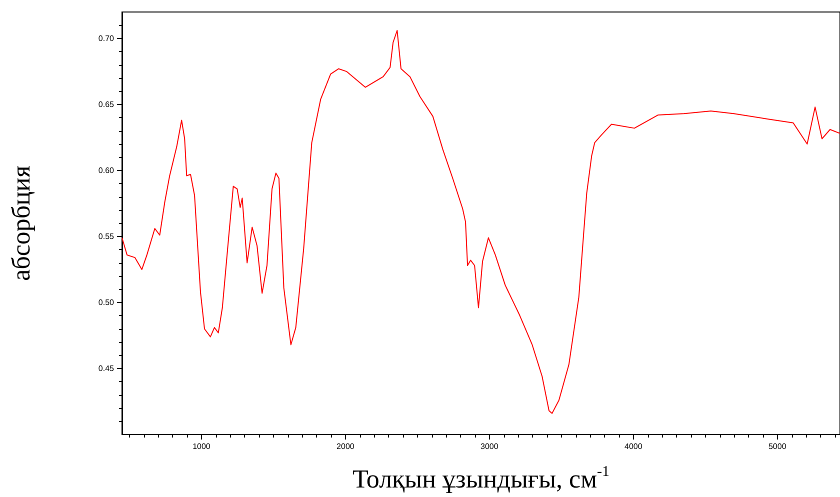 Image resolution: width=840 pixels, height=497 pixels. I want to click on x-tick-label: 4000, so click(633, 446).